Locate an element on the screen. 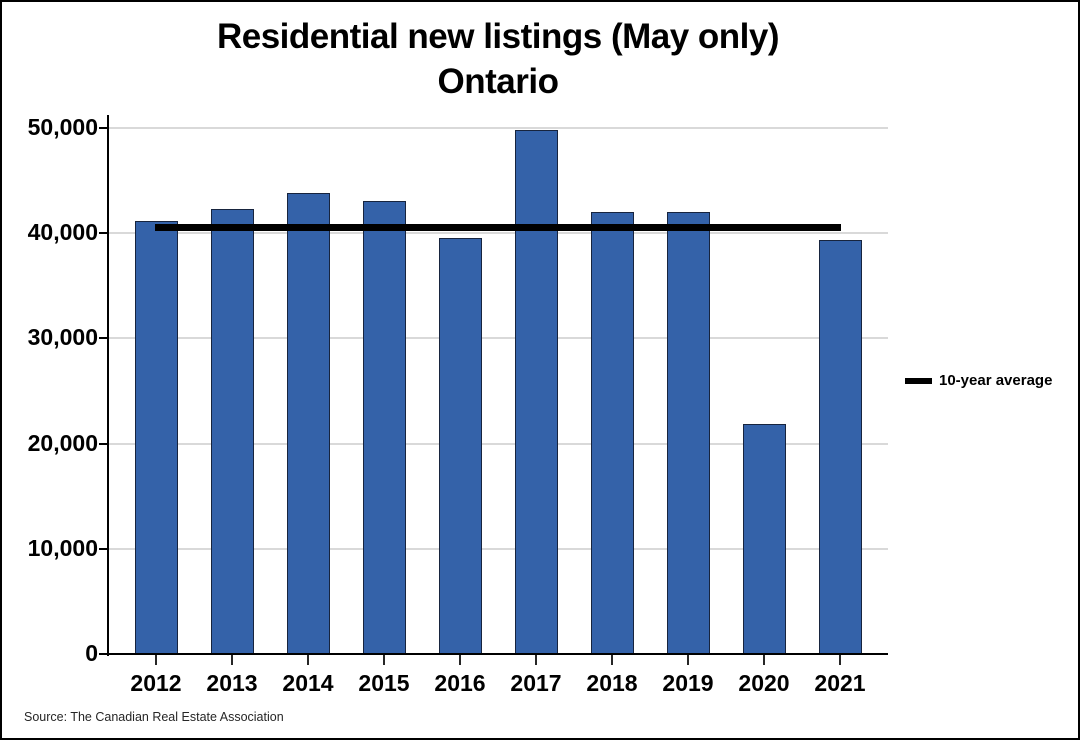 This screenshot has width=1080, height=740. bar-2015 is located at coordinates (384, 427).